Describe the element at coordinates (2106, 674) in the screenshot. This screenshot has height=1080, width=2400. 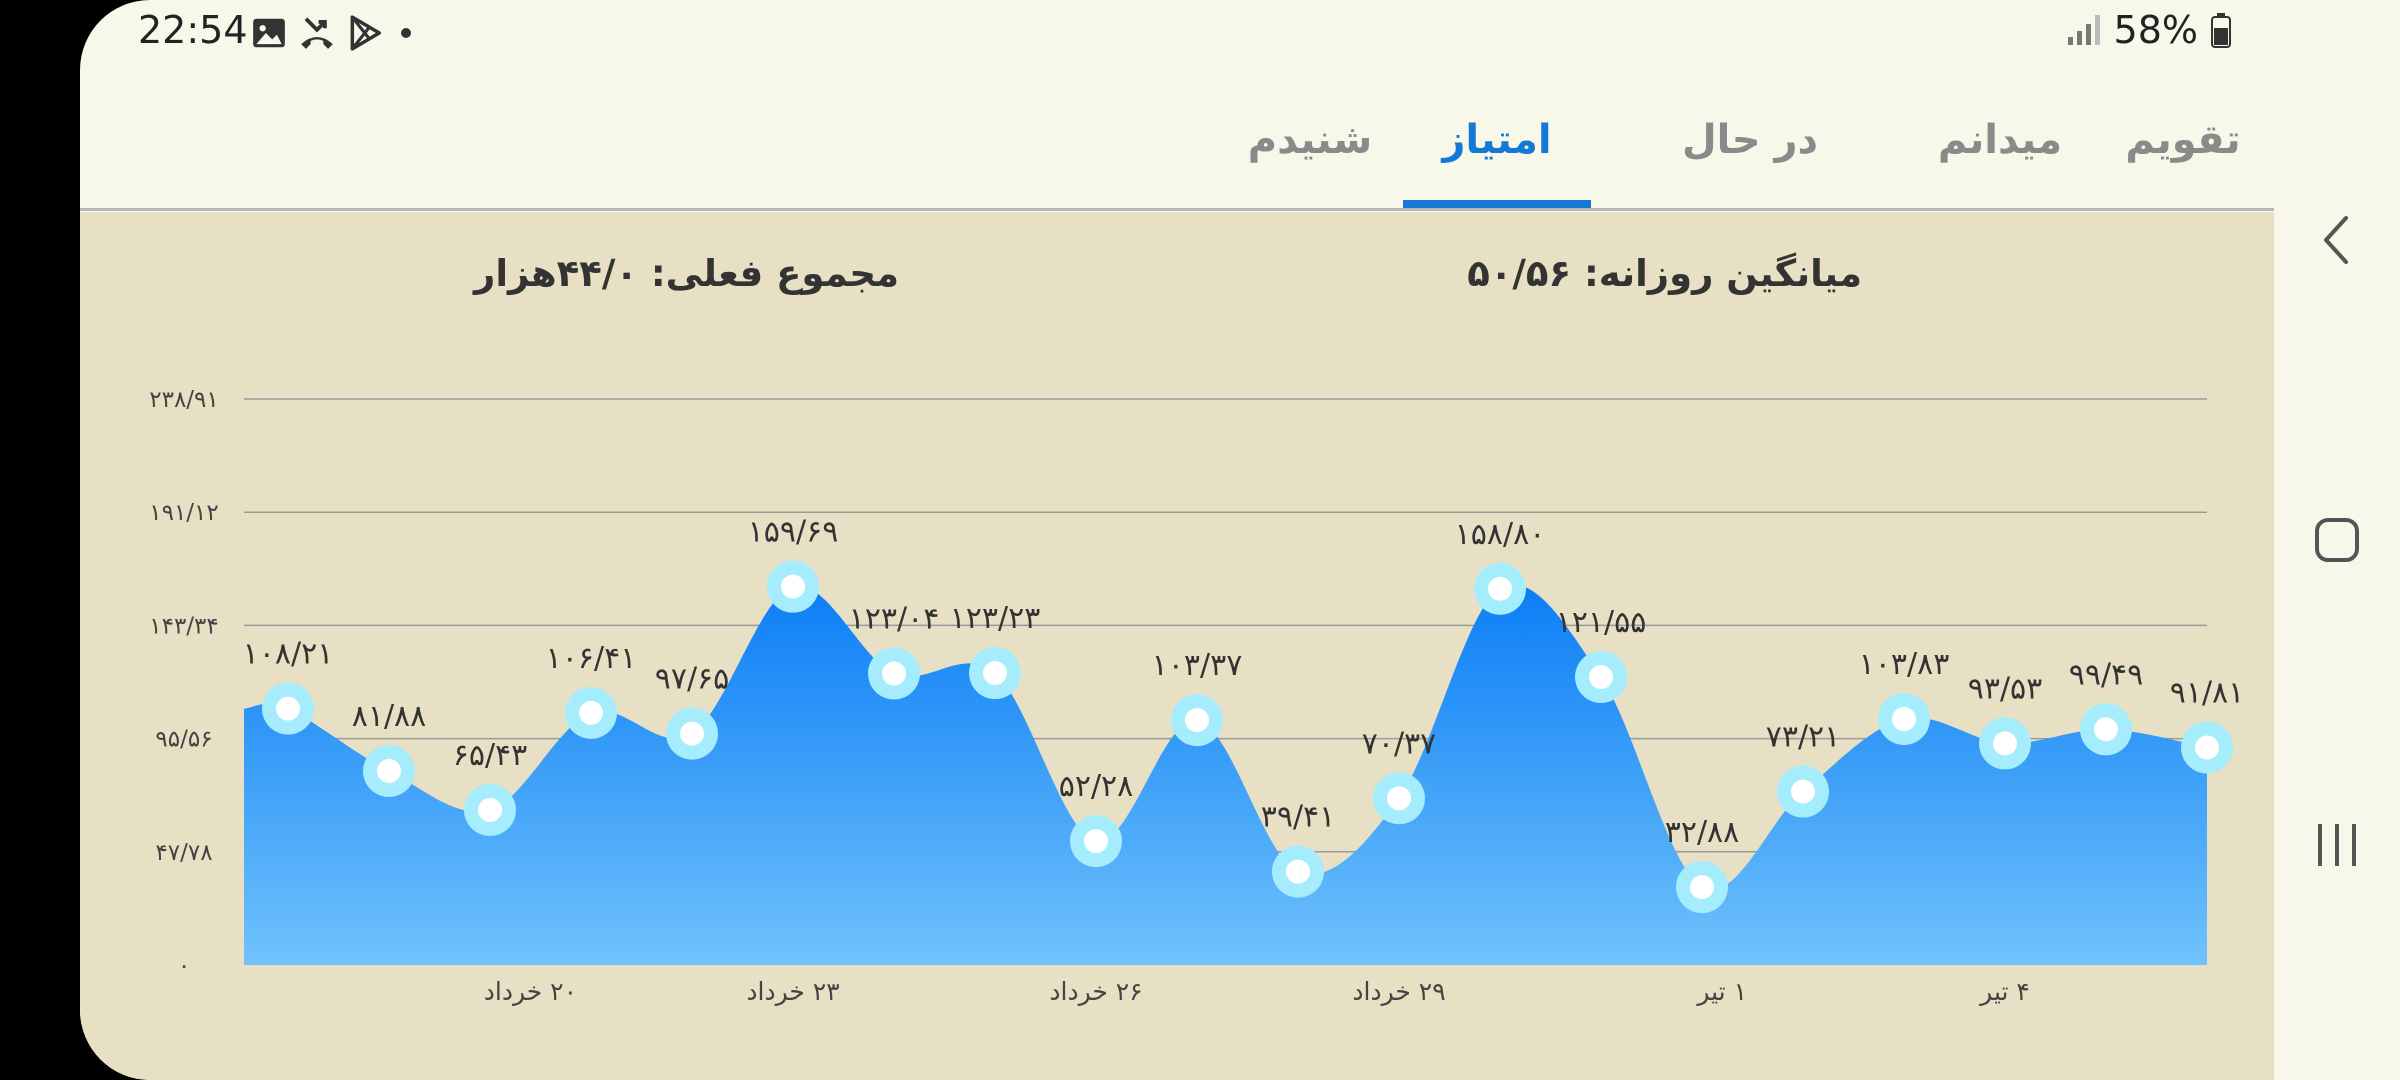
I see `data-label: ۹۹/۴۹` at that location.